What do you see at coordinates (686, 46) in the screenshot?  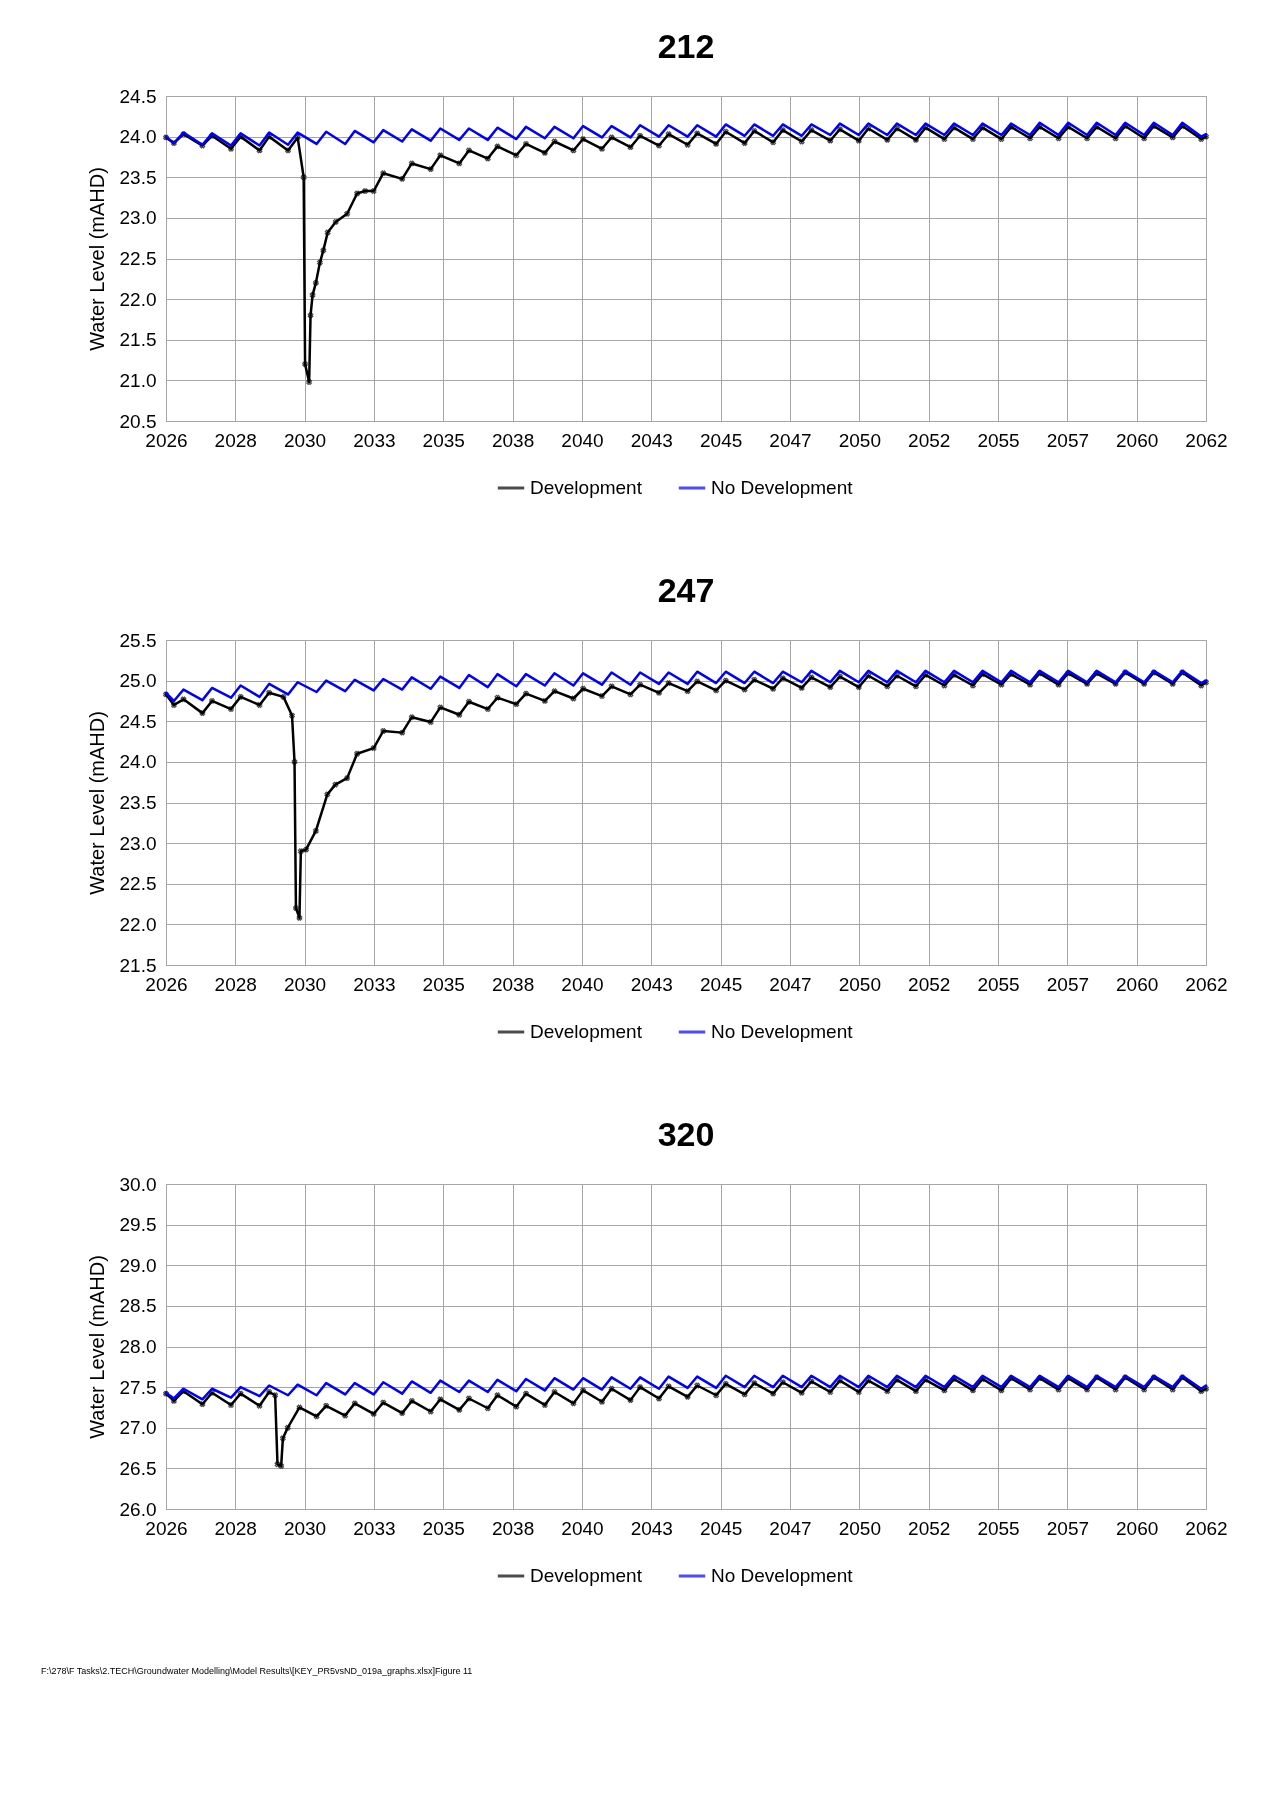 I see `chart-title: 212` at bounding box center [686, 46].